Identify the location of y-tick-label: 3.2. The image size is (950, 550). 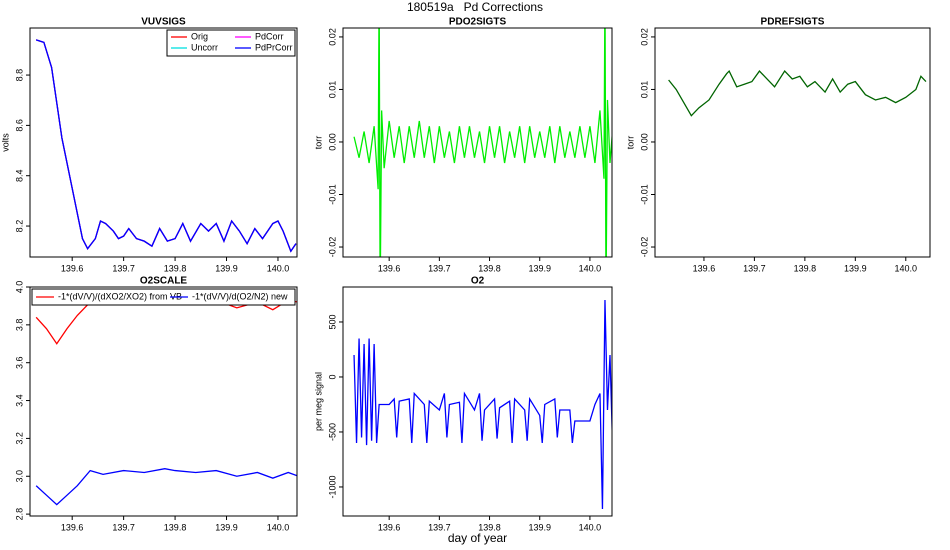
(19, 438).